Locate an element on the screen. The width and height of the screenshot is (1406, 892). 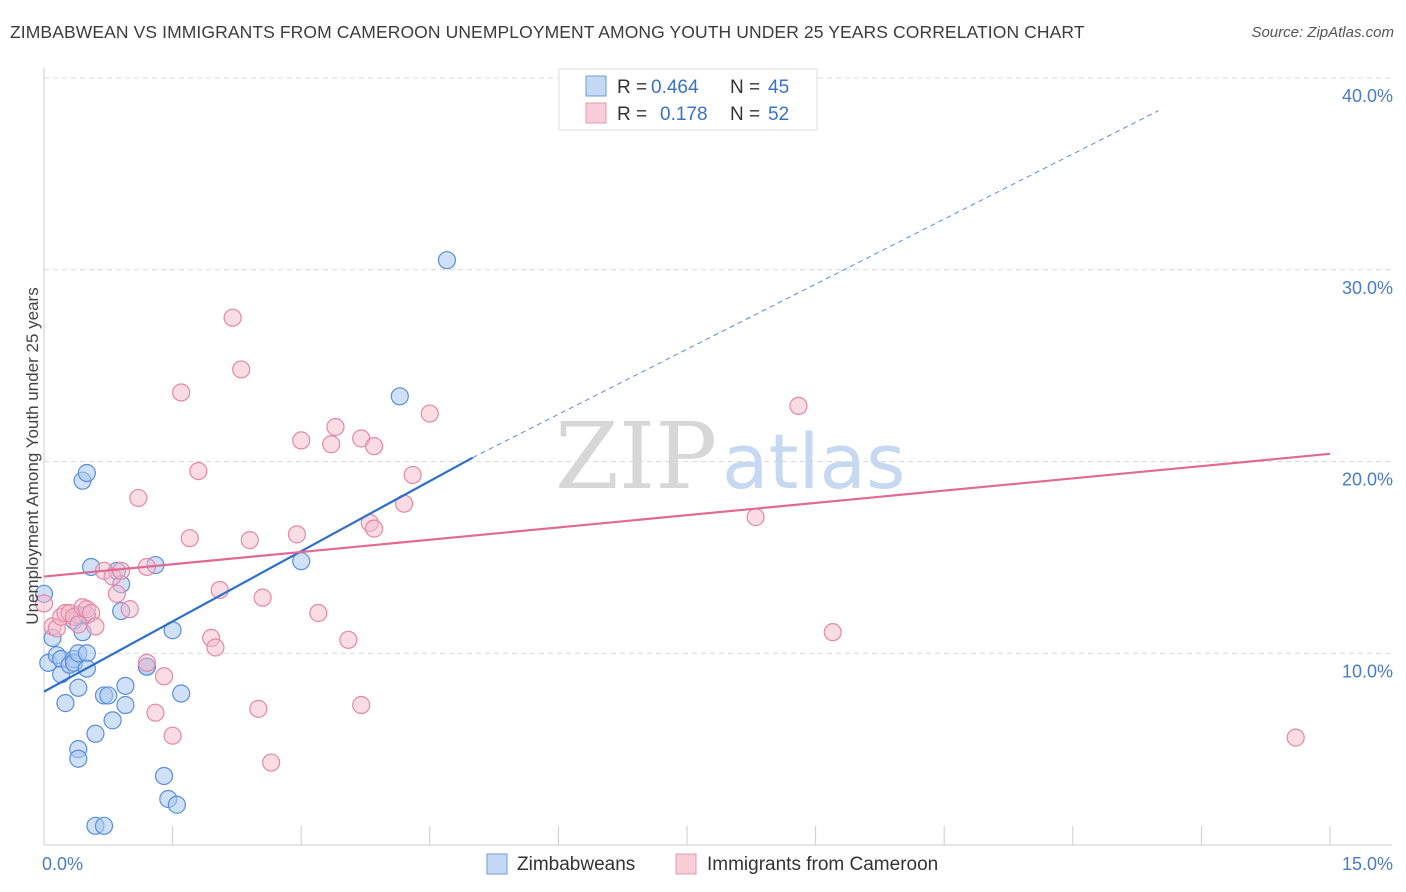
legend-swatch-cameroon is located at coordinates (686, 864).